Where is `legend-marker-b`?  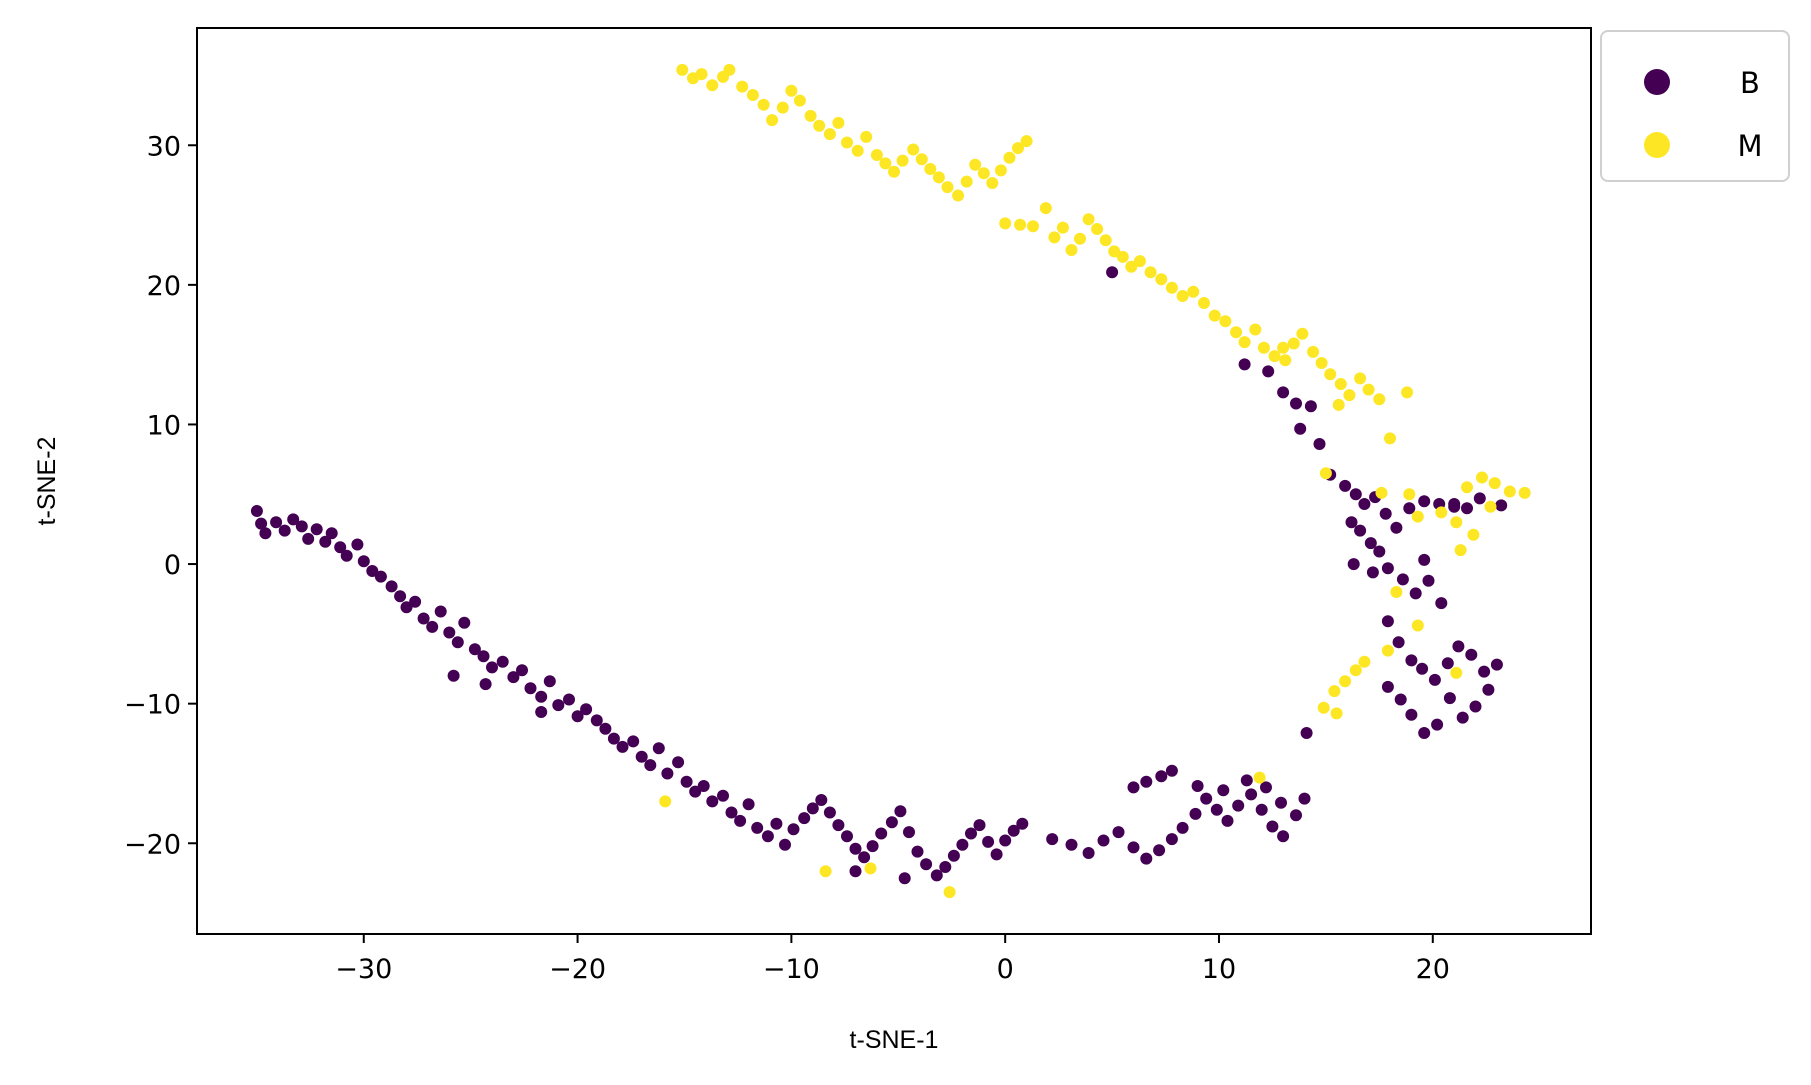 legend-marker-b is located at coordinates (1657, 82).